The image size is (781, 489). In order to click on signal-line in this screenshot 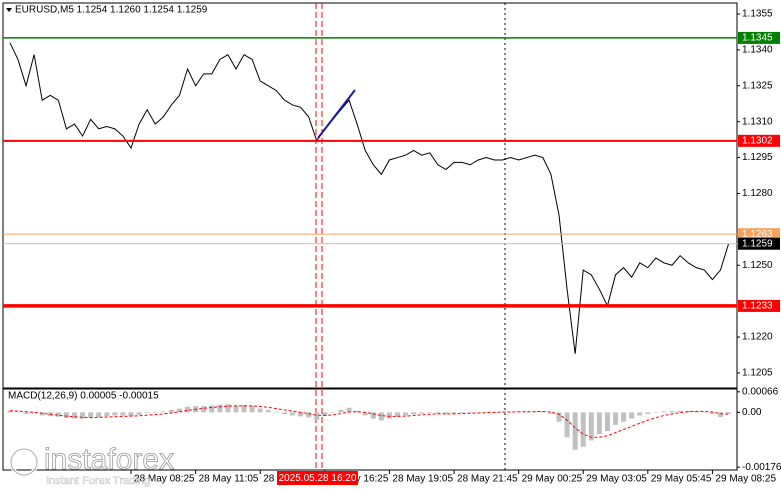, I will do `click(369, 421)`.